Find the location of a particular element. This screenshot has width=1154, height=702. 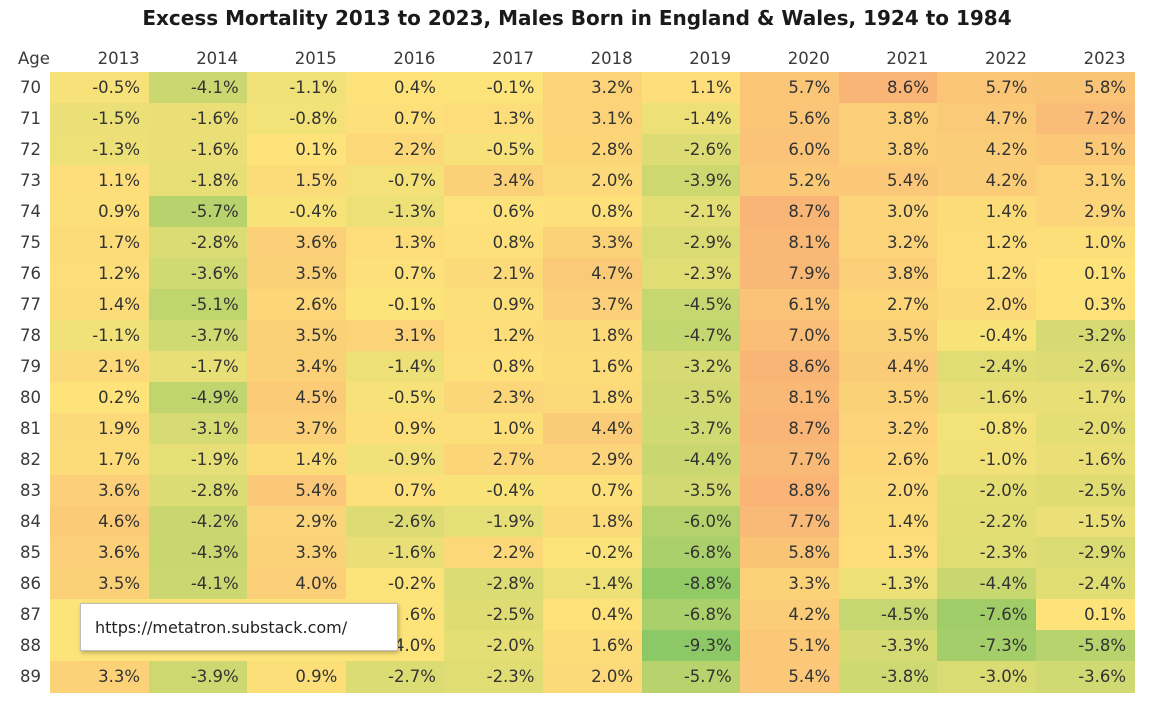

heatmap-cell: -4.1% is located at coordinates (198, 88).